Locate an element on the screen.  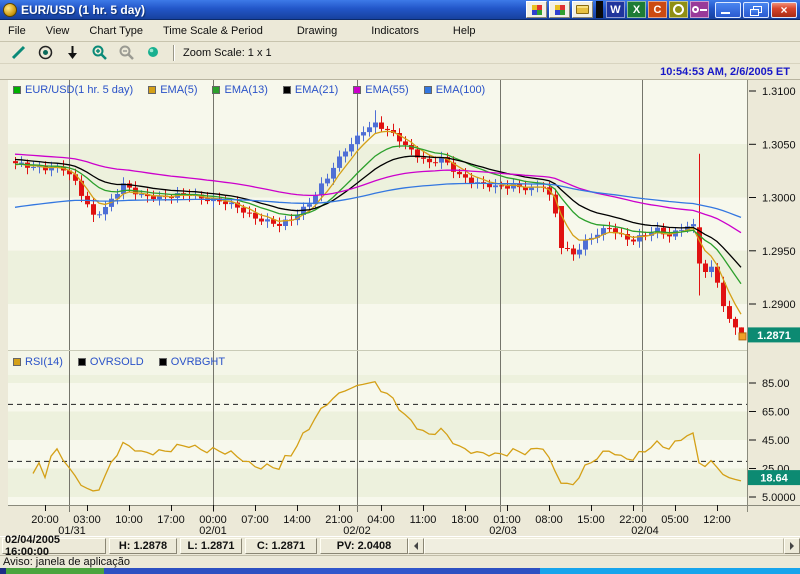
svg-text: 1.3000 is located at coordinates (779, 199).